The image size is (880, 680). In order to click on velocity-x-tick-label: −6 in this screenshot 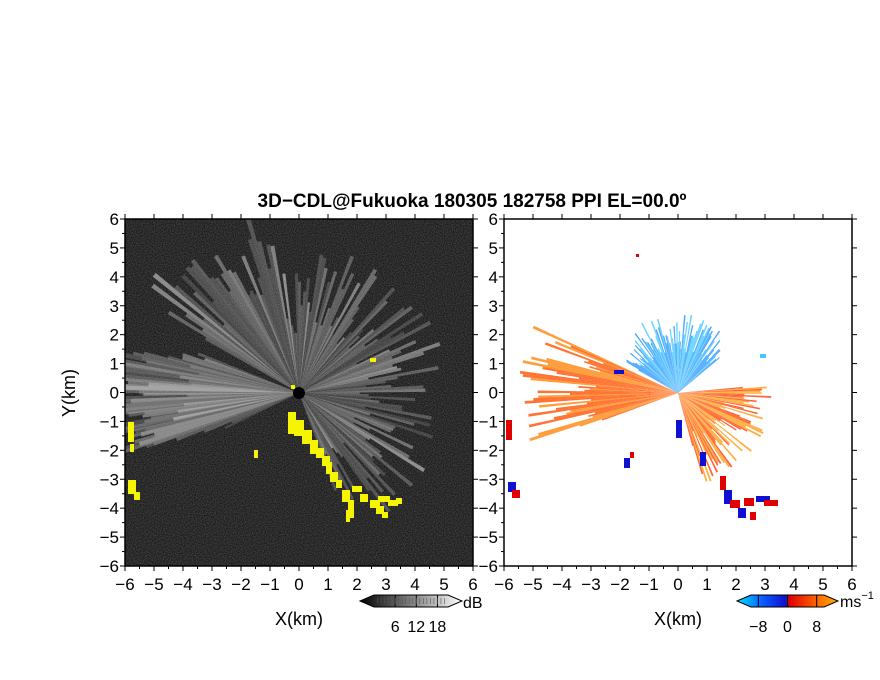, I will do `click(503, 584)`.